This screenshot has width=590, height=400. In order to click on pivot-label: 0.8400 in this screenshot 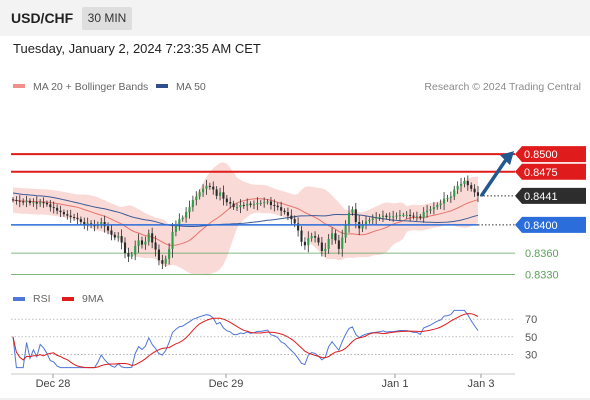, I will do `click(541, 226)`.